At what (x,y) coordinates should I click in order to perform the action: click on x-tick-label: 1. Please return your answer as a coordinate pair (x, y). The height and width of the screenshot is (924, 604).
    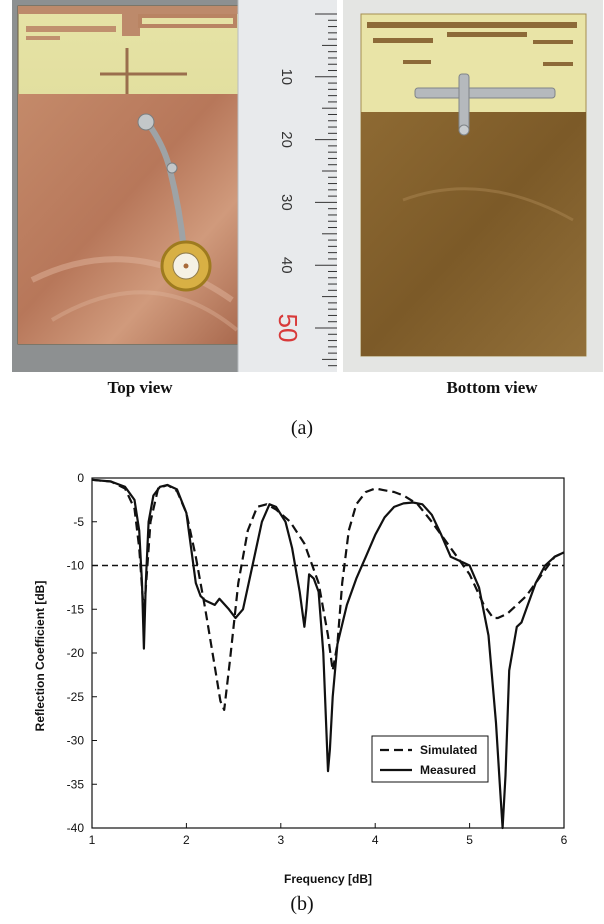
    Looking at the image, I should click on (92, 840).